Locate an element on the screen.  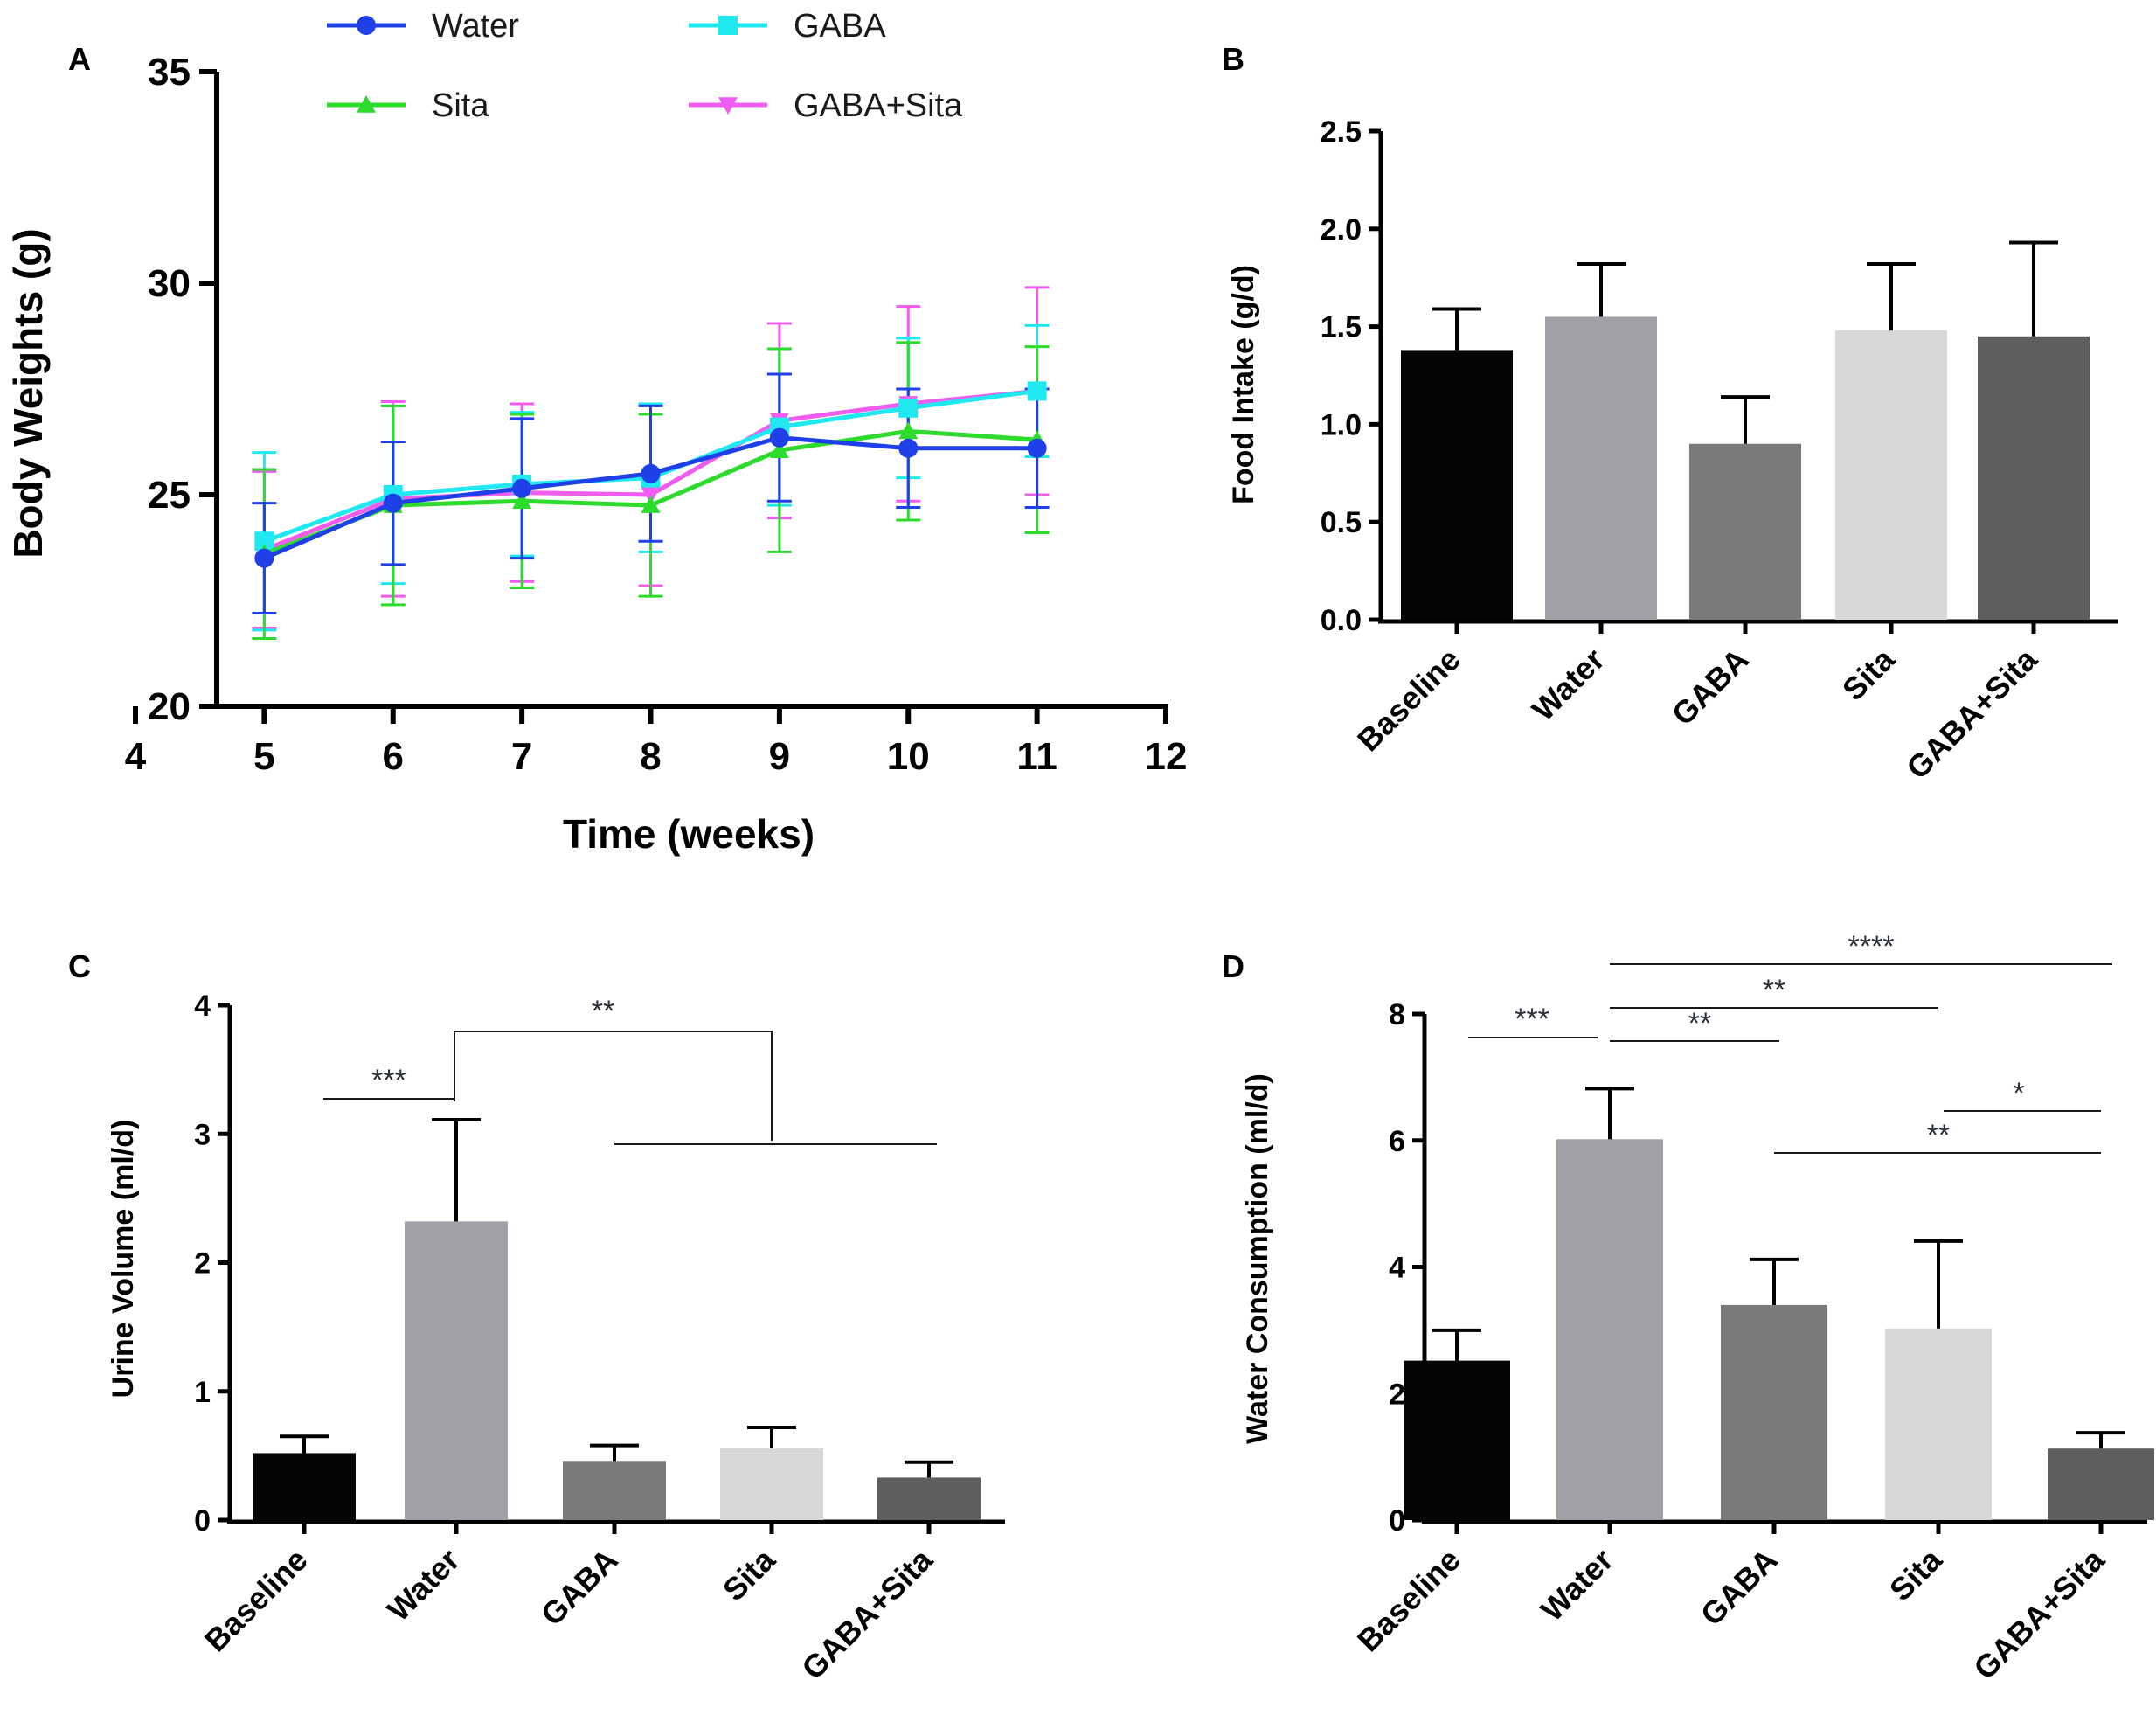
legend-label-gaba: GABA is located at coordinates (840, 27).